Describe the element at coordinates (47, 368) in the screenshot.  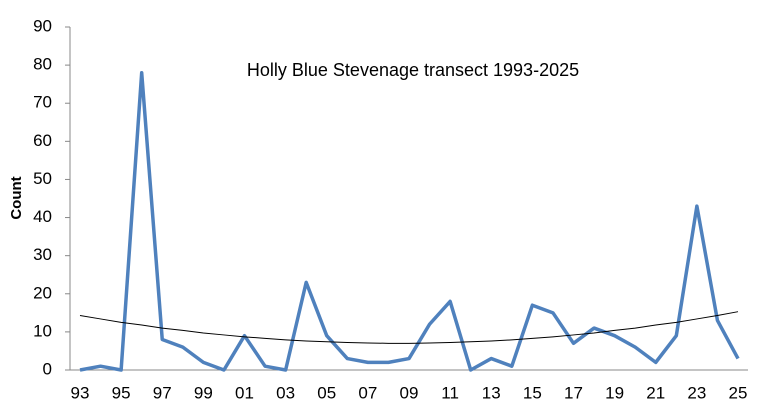
I see `y-tick-label: 0` at that location.